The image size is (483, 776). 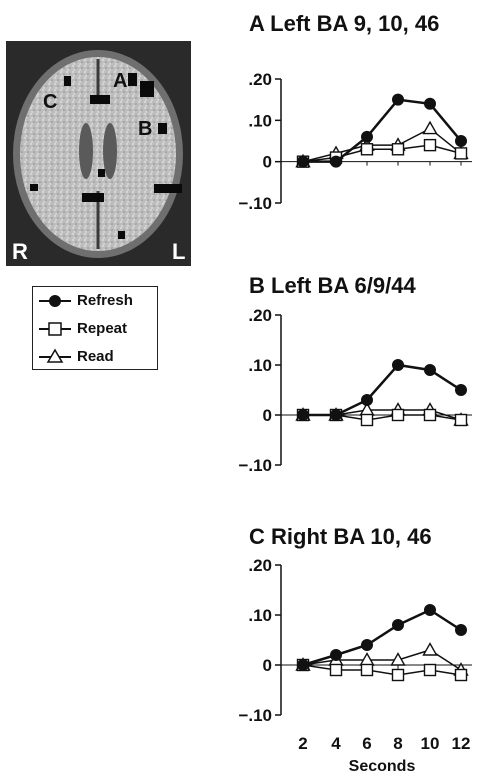 I want to click on activation-blobs, so click(x=106, y=156).